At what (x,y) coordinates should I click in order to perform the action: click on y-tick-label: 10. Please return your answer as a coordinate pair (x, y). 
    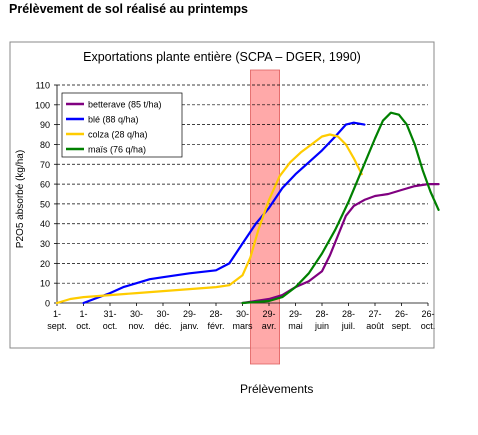
    Looking at the image, I should click on (45, 284).